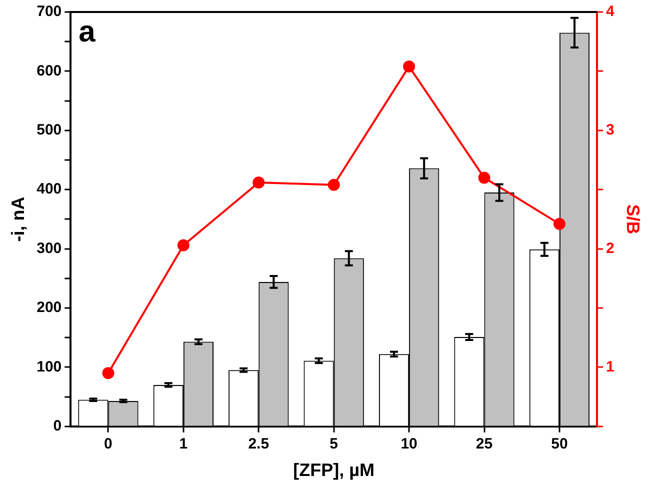 The image size is (655, 490). I want to click on x-tick-label: 1, so click(183, 444).